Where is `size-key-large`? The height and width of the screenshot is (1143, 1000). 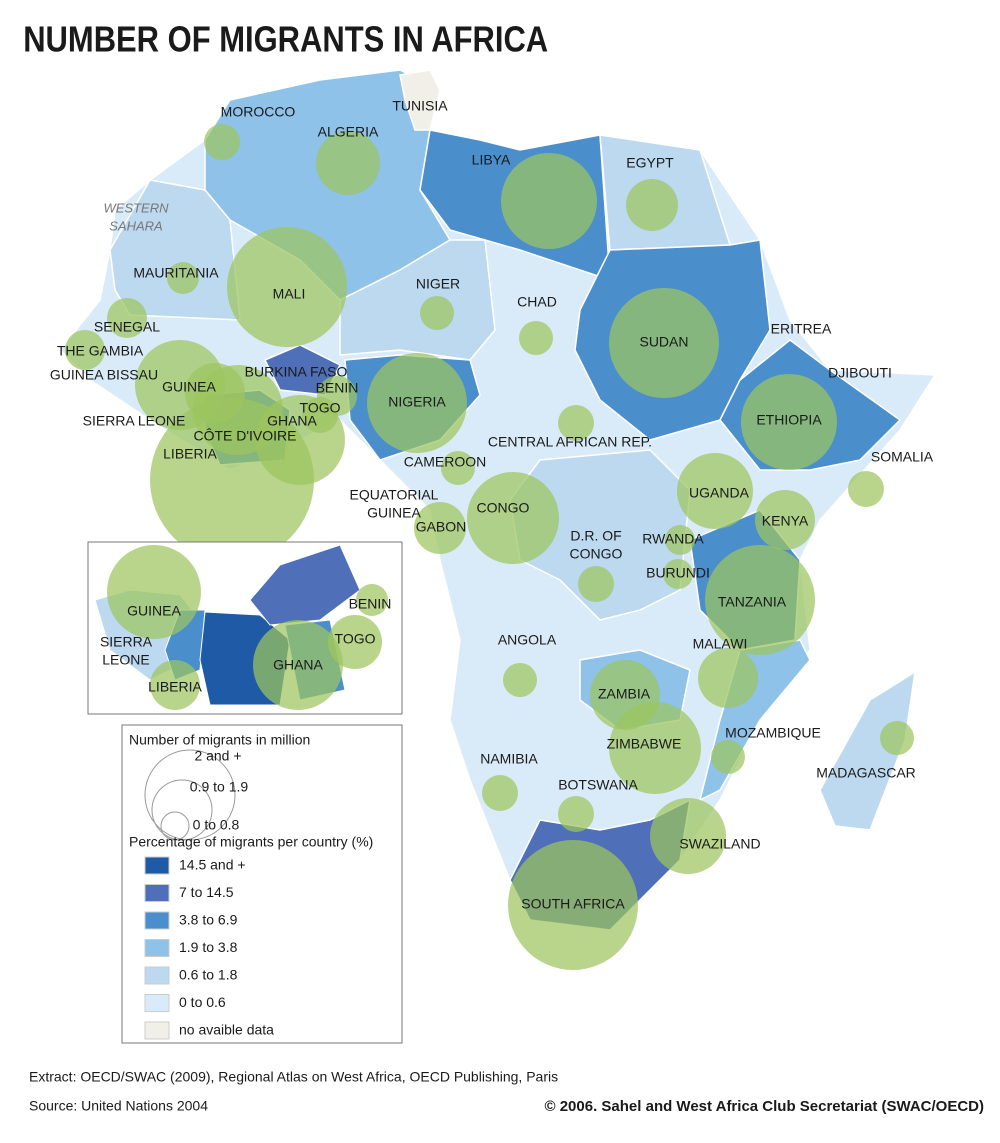
size-key-large is located at coordinates (190, 795).